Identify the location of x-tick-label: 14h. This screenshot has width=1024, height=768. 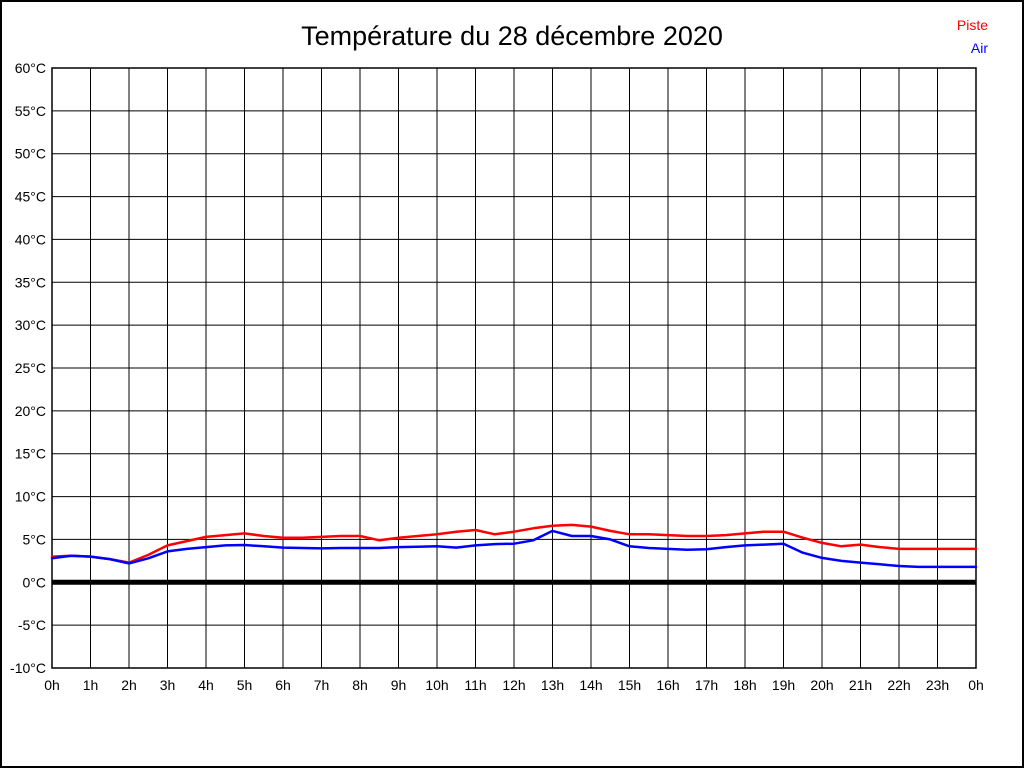
(590, 685).